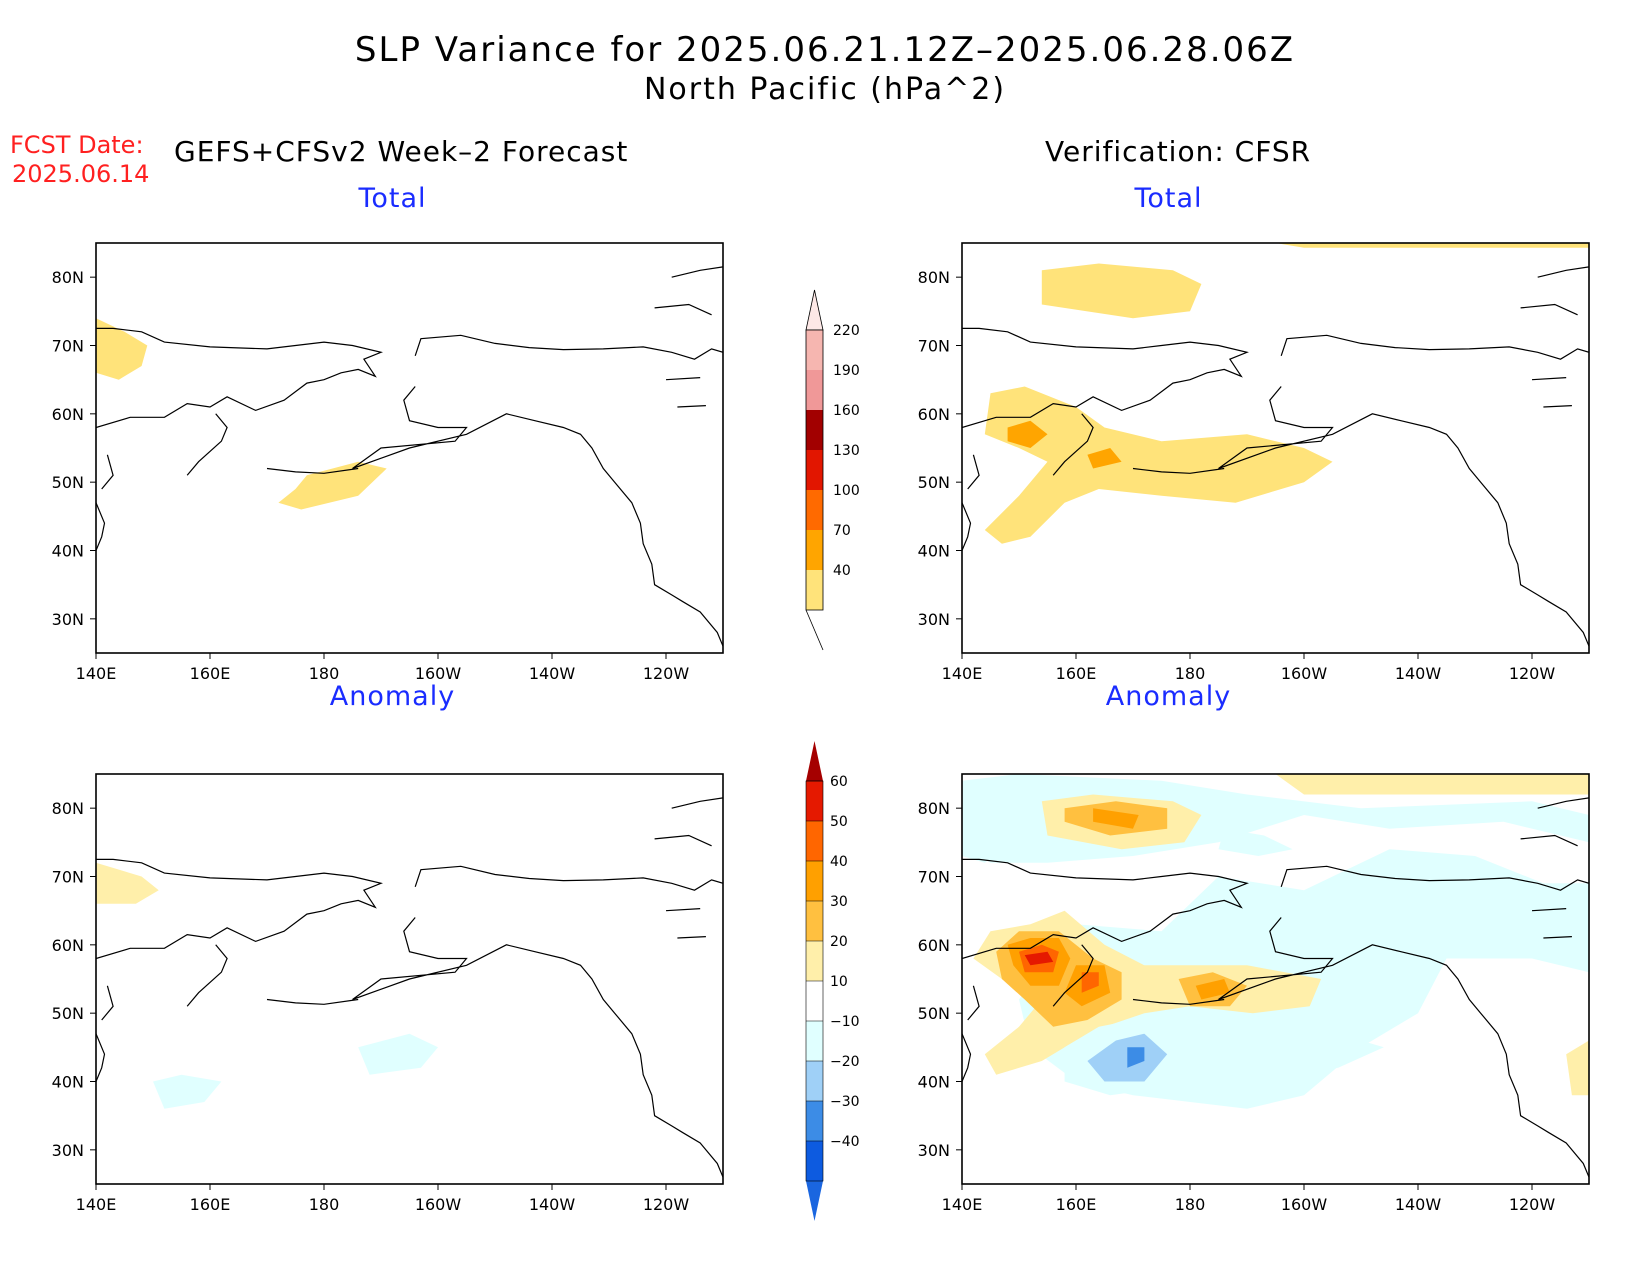  I want to click on colorbar-label: 50, so click(839, 822).